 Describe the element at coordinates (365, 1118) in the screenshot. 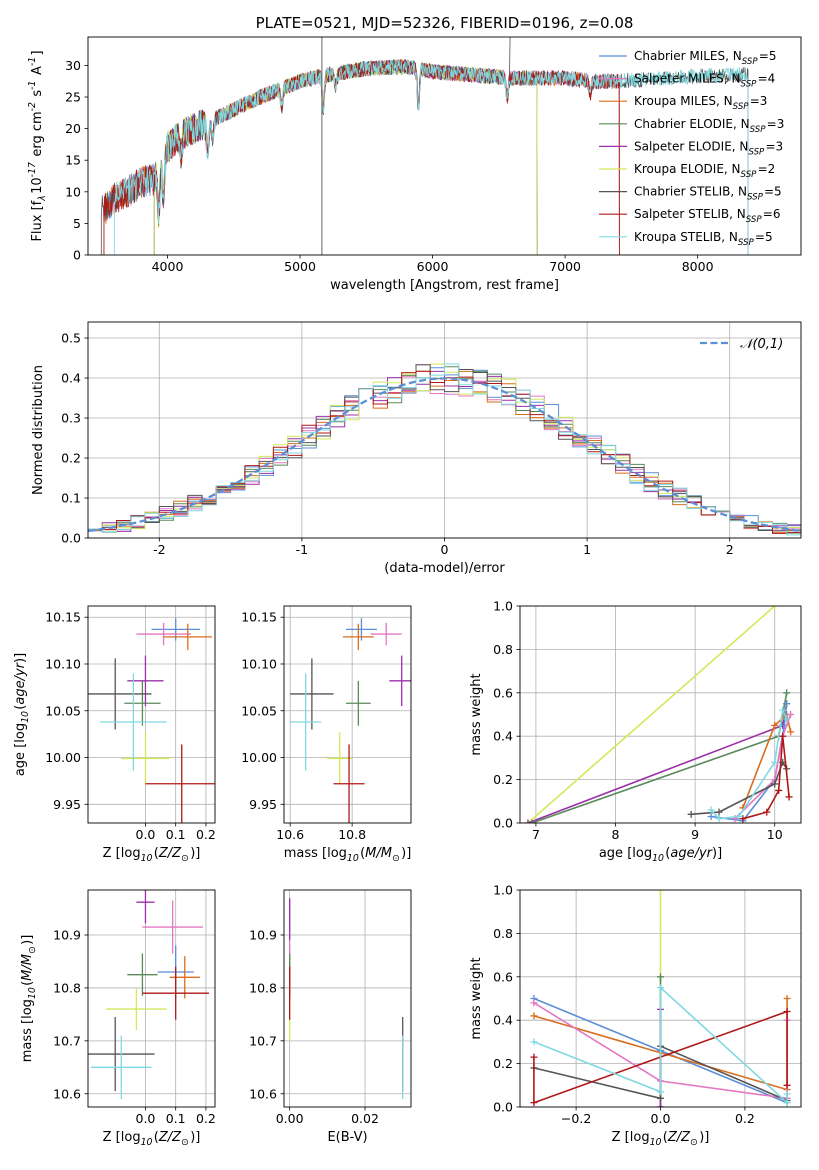

I see `x-tick-label: 0.02` at that location.